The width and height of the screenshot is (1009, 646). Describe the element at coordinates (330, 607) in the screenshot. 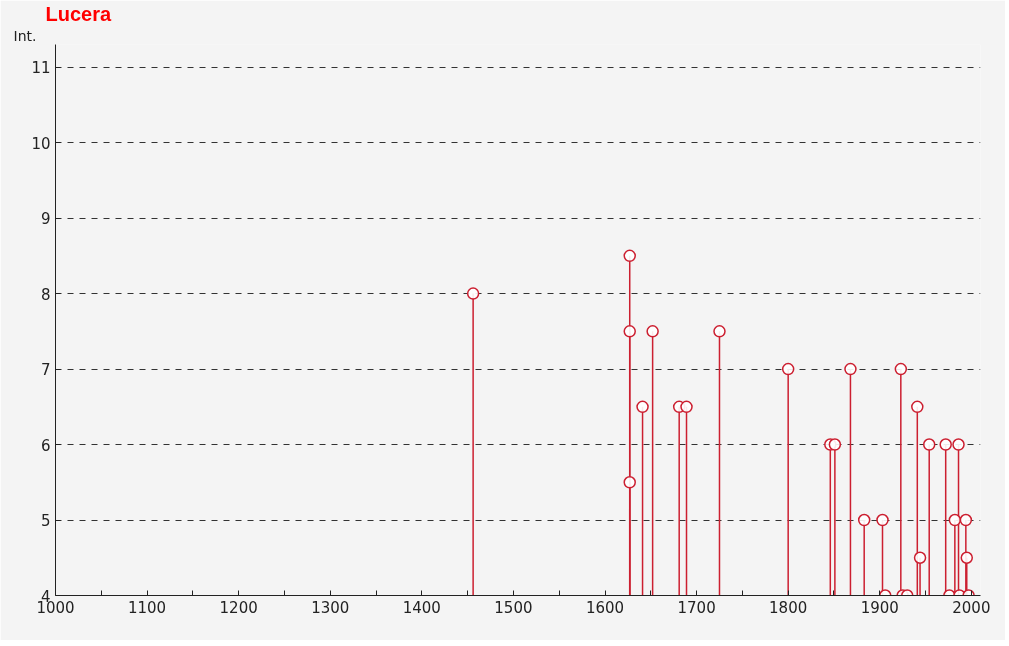

I see `x-tick-label: 1300` at that location.